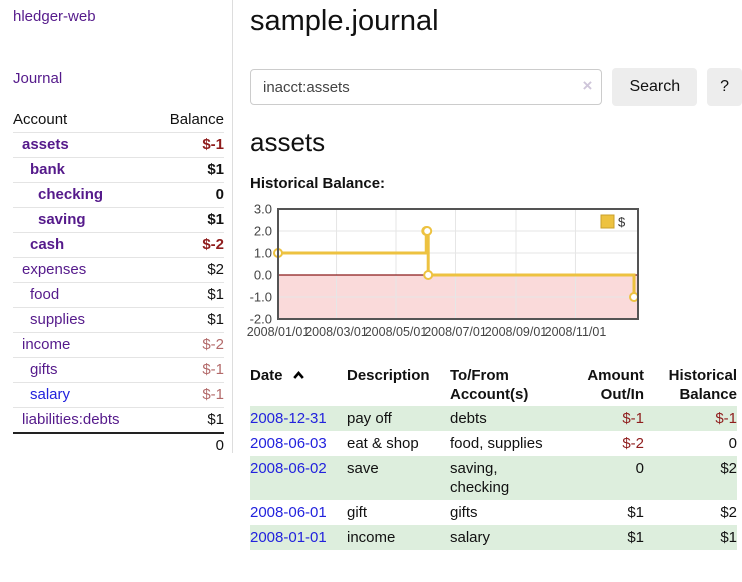  I want to click on accounts-header-balance: Balance, so click(196, 119).